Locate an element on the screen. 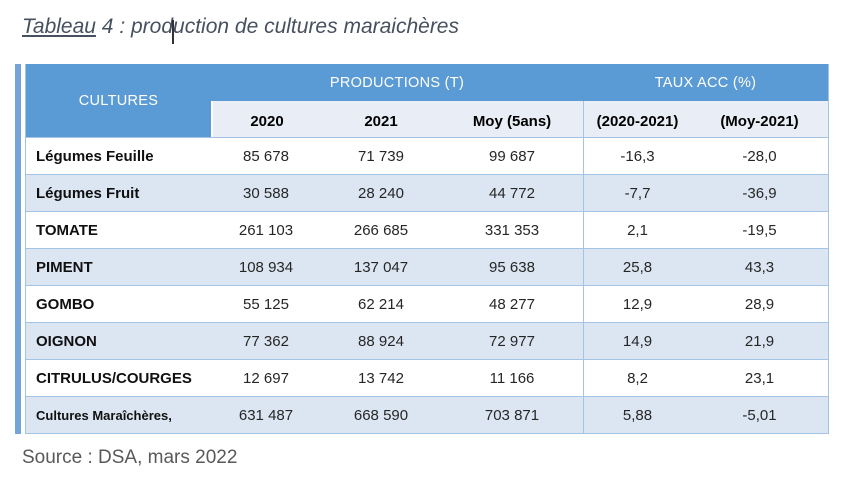  header-cultures: CULTURES is located at coordinates (118, 100).